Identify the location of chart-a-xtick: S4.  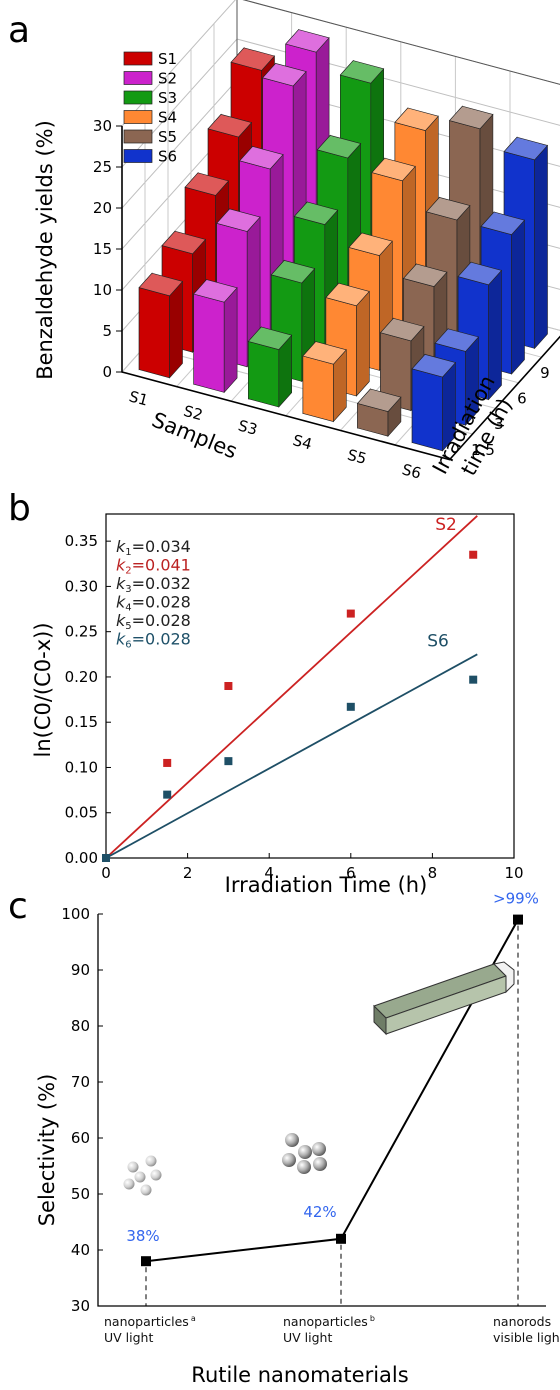
(302, 442).